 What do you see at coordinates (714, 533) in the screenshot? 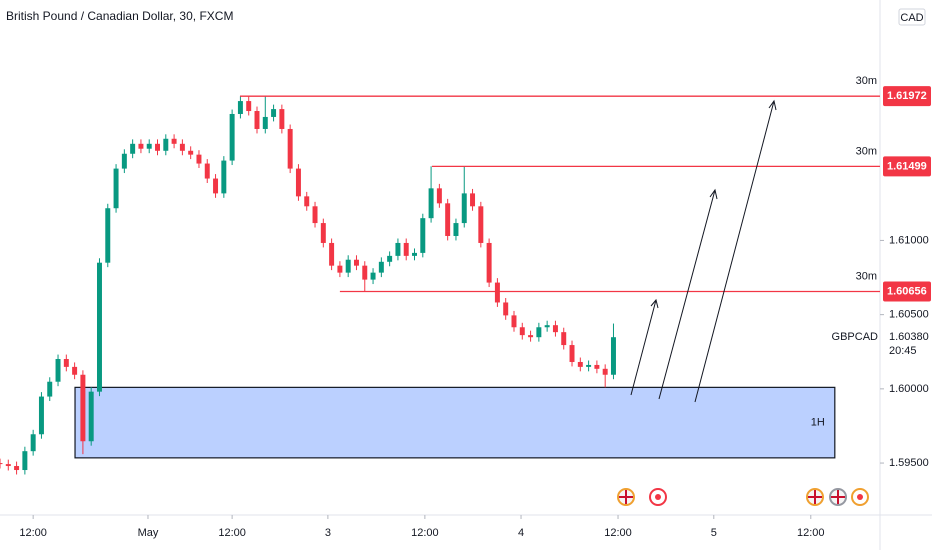
I see `x-tick-label: 5` at bounding box center [714, 533].